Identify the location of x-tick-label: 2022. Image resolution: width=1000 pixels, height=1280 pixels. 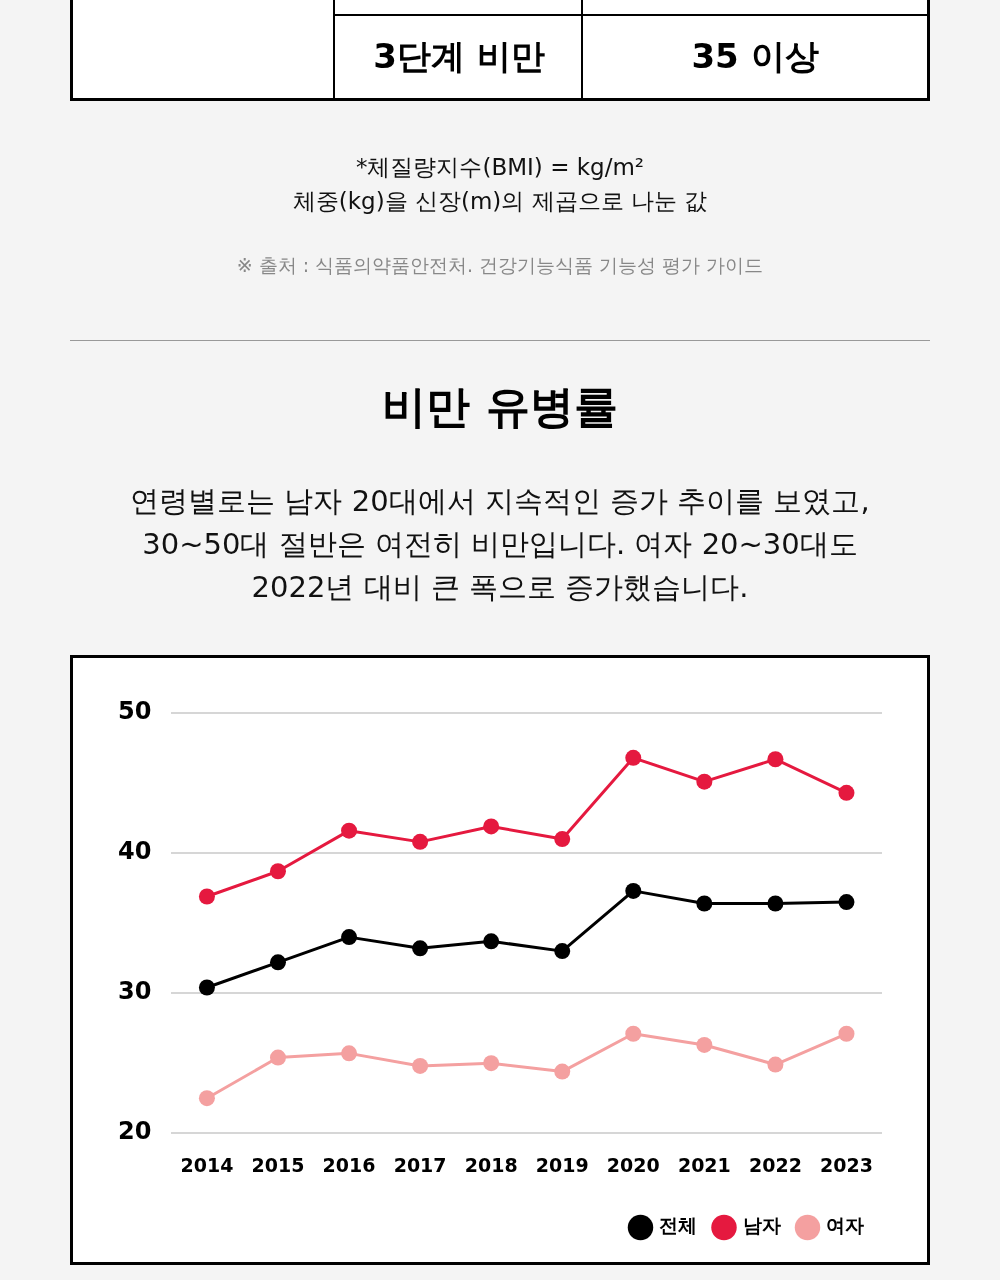
(775, 1164).